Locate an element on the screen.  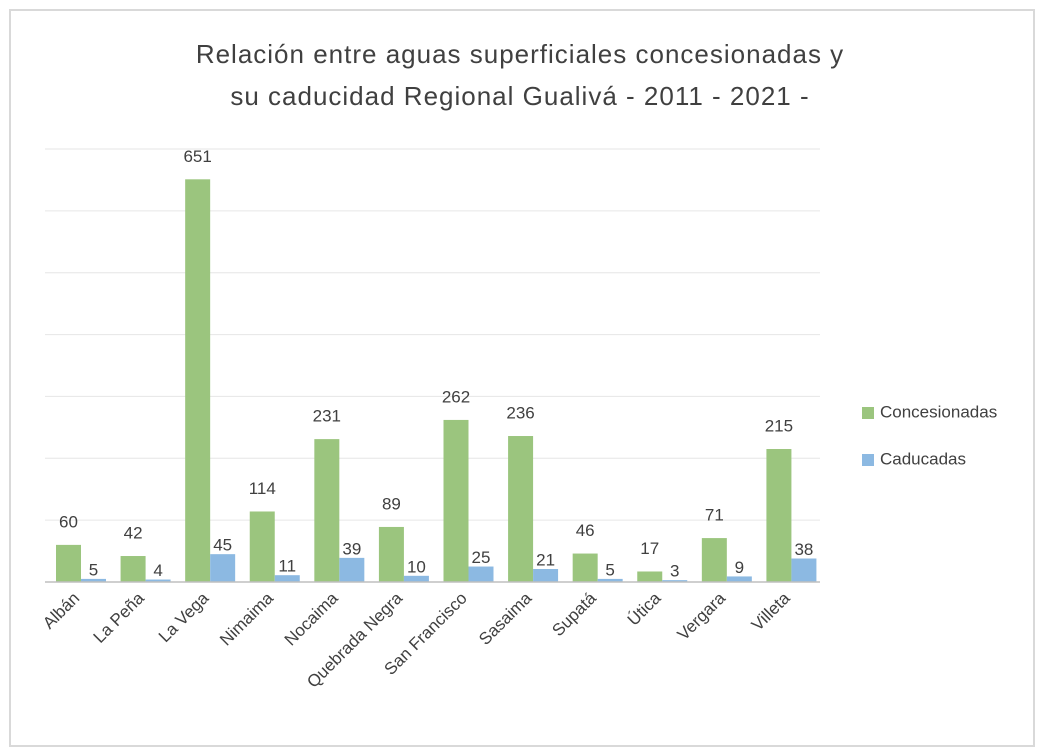
data-label: 262 is located at coordinates (456, 396).